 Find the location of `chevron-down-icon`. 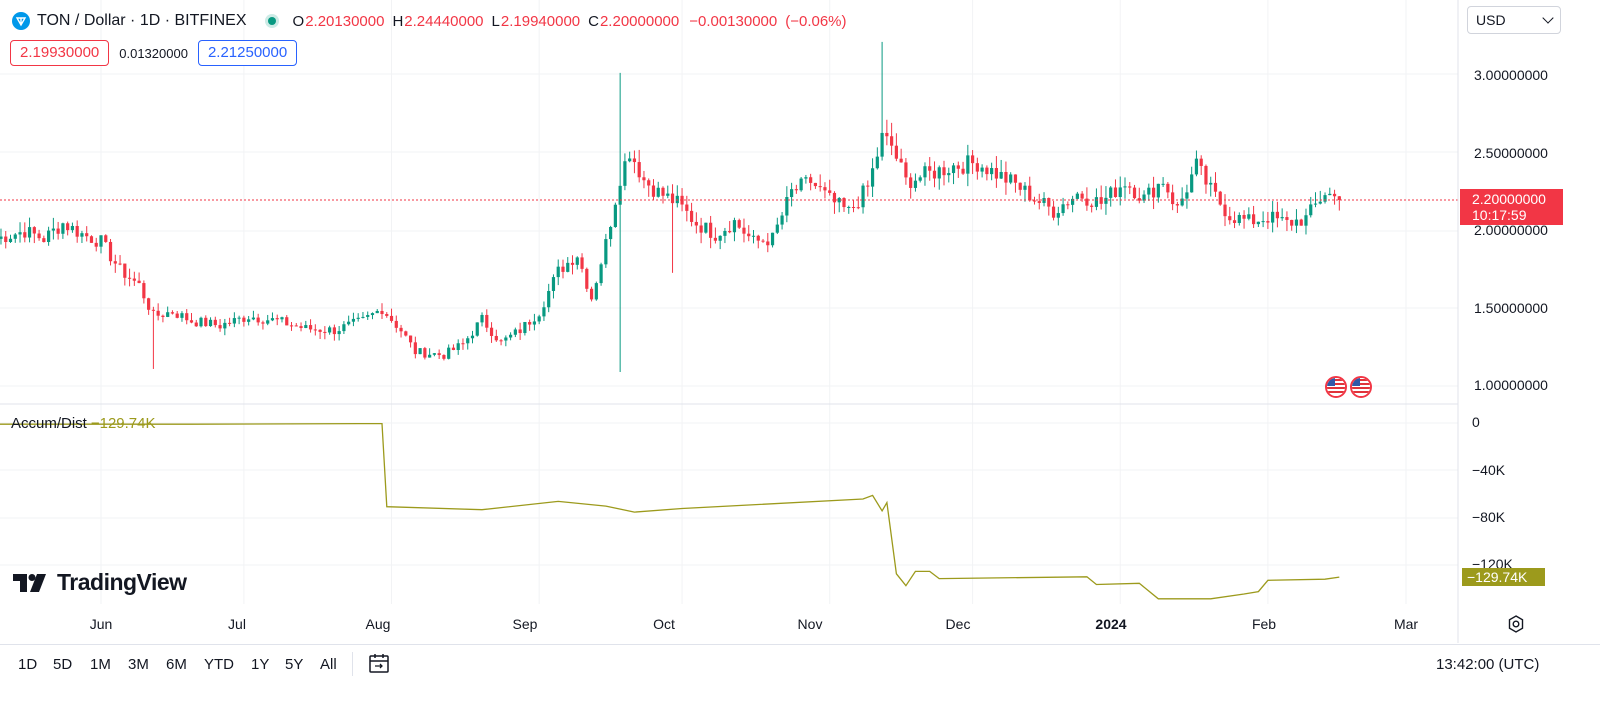

chevron-down-icon is located at coordinates (1548, 18).